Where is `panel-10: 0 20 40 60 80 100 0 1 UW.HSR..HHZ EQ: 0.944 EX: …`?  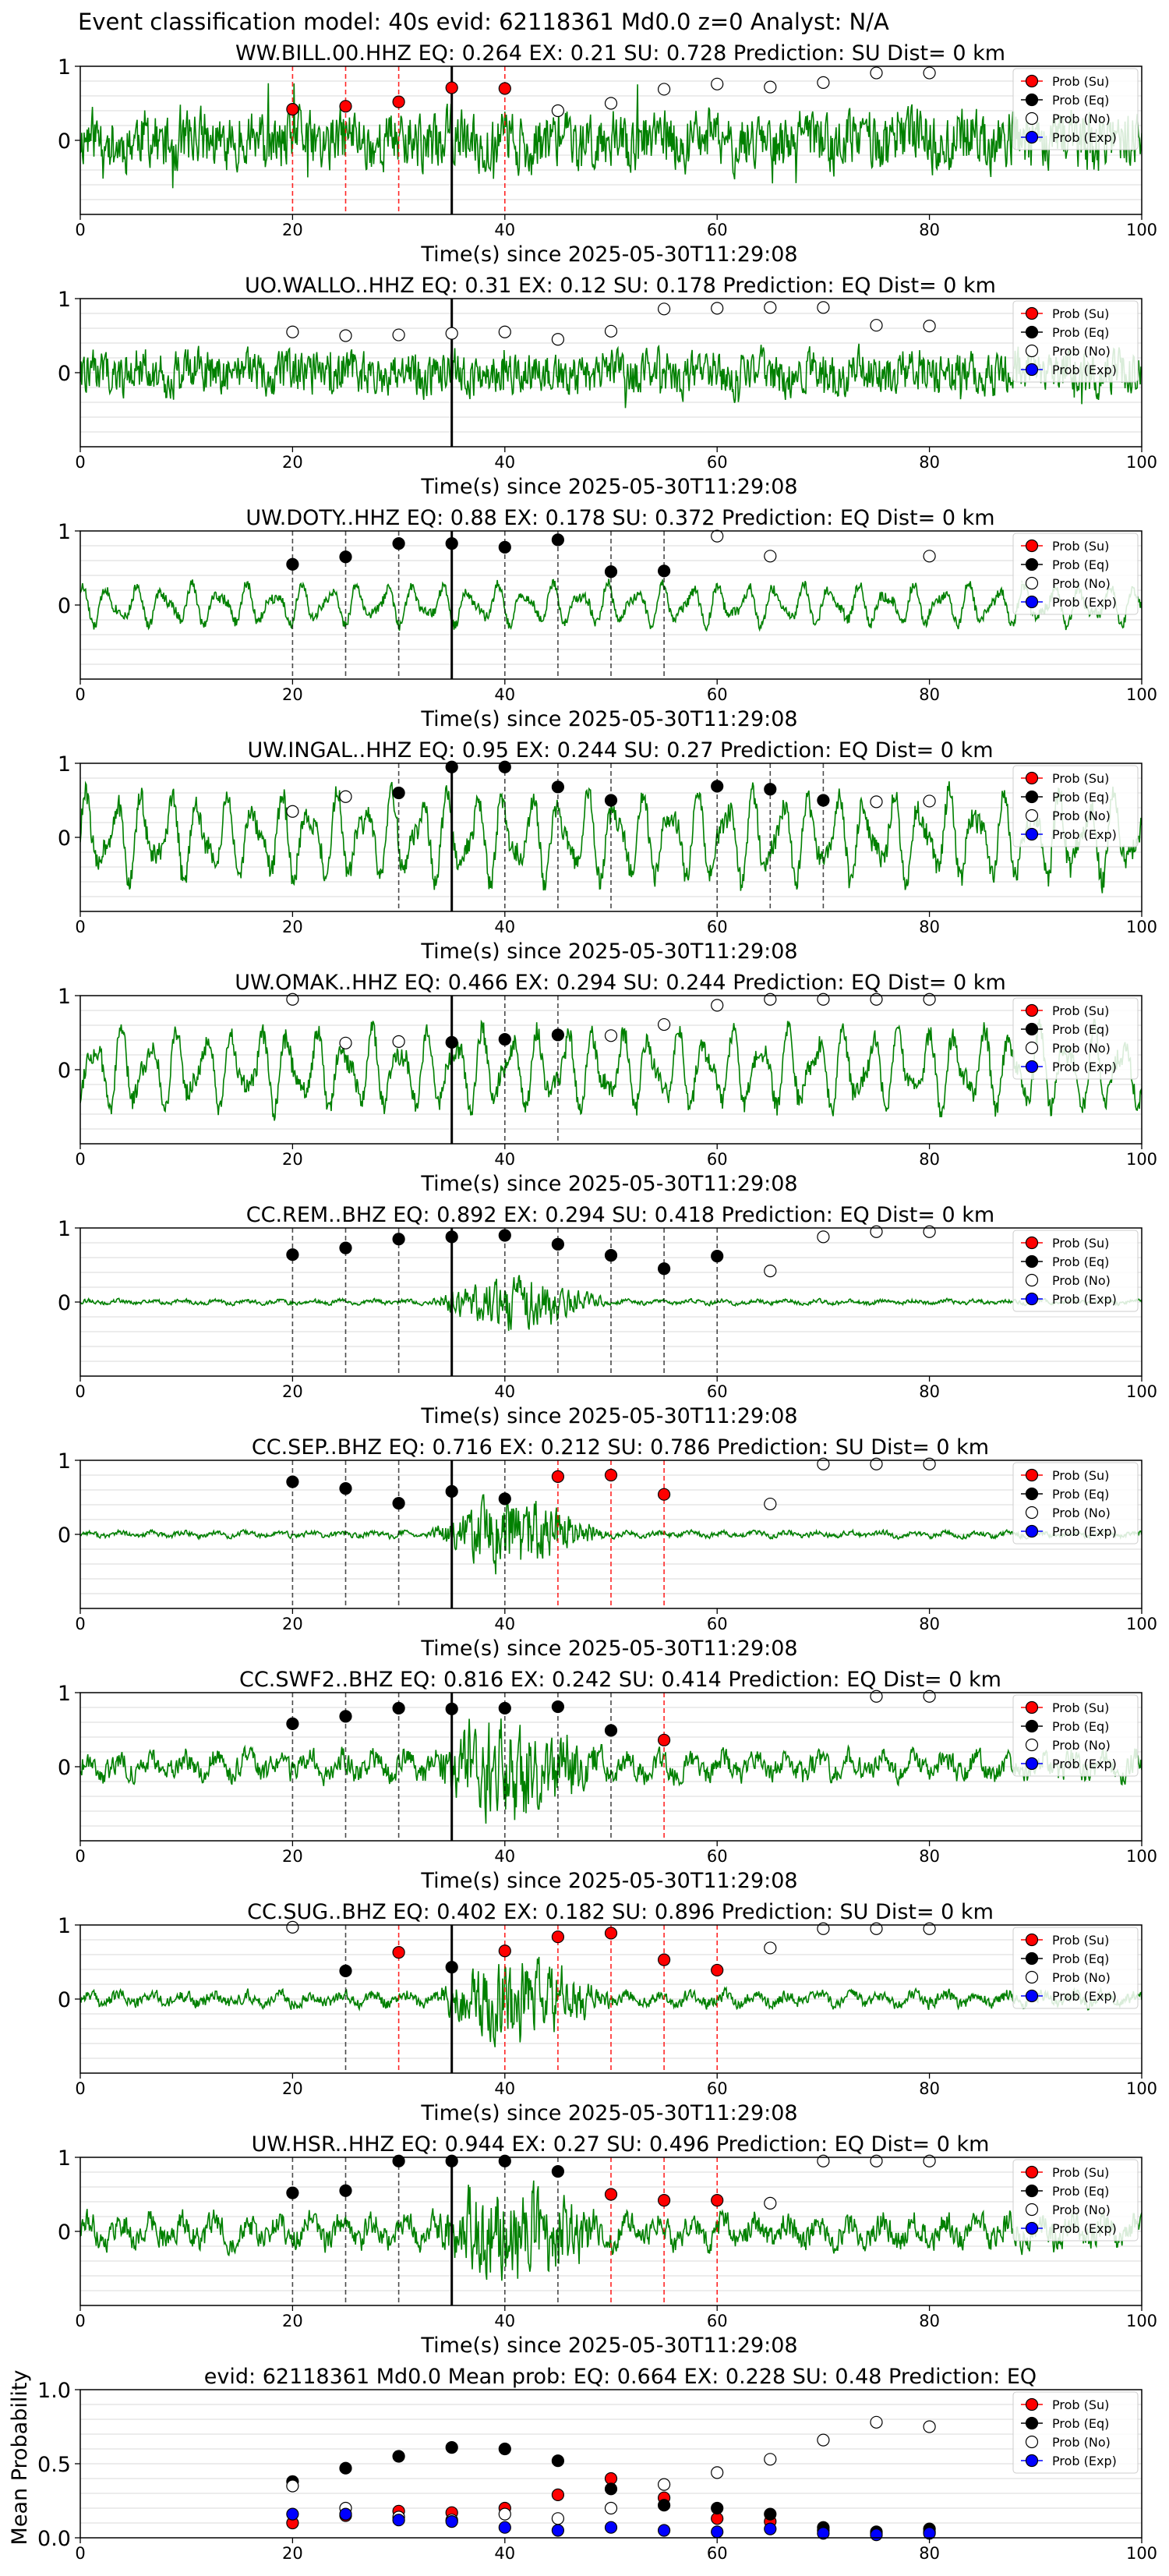
panel-10: 0 20 40 60 80 100 0 1 UW.HSR..HHZ EQ: 0.944 EX: … is located at coordinates (607, 2245).